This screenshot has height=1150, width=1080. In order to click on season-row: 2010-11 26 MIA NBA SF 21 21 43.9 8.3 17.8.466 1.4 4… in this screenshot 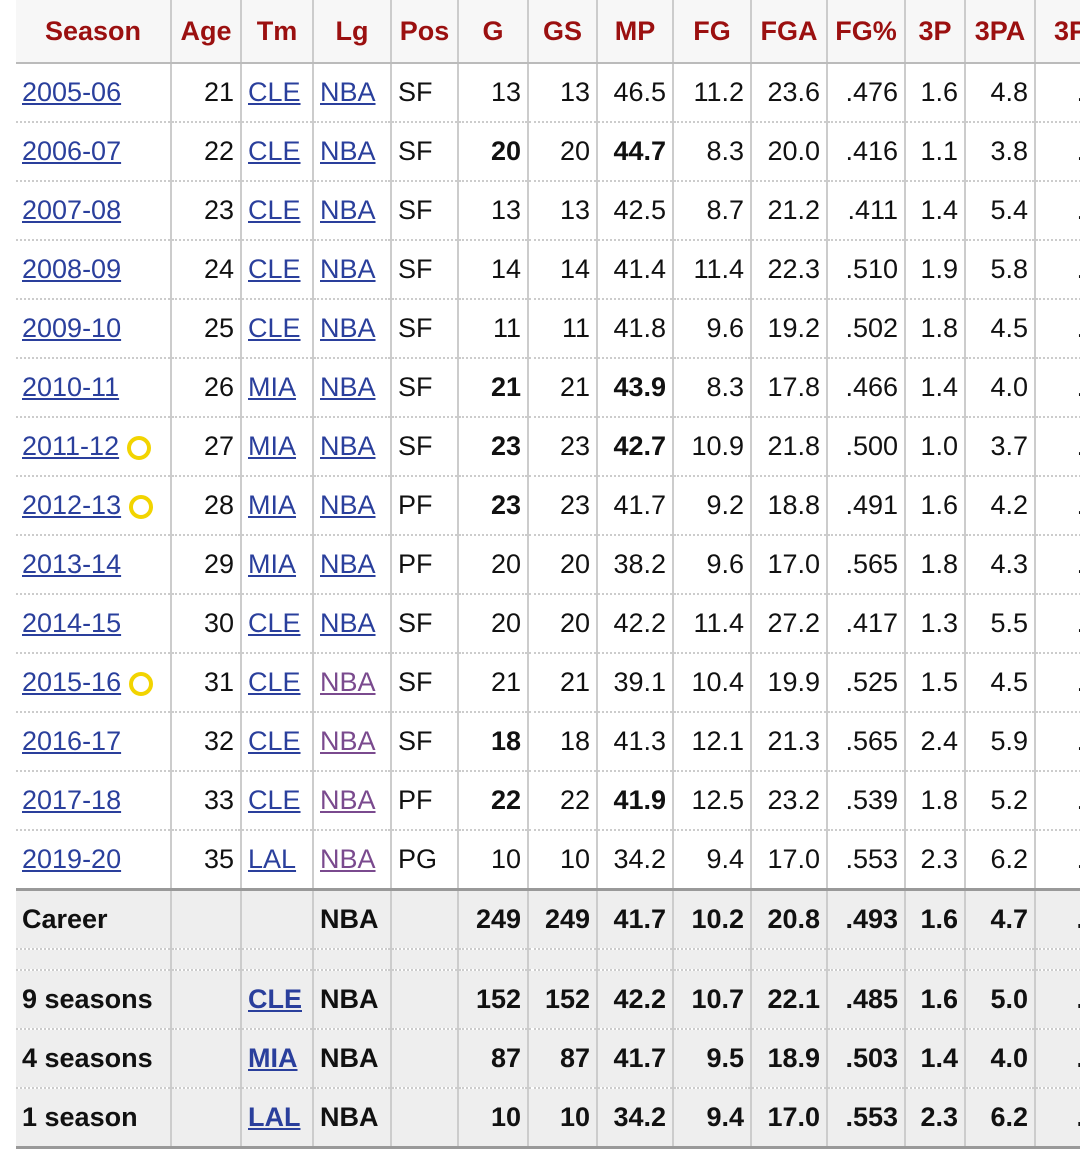, I will do `click(548, 388)`.